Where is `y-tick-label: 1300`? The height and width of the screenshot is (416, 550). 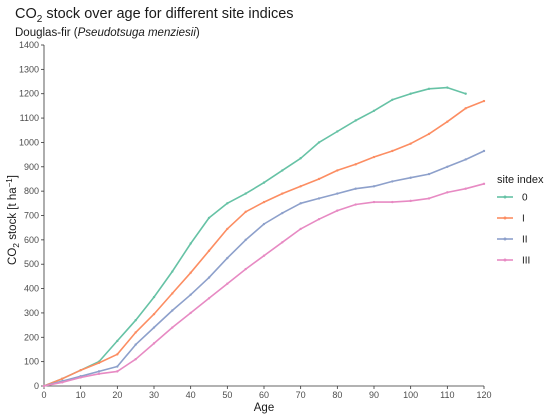
y-tick-label: 1300 is located at coordinates (29, 69).